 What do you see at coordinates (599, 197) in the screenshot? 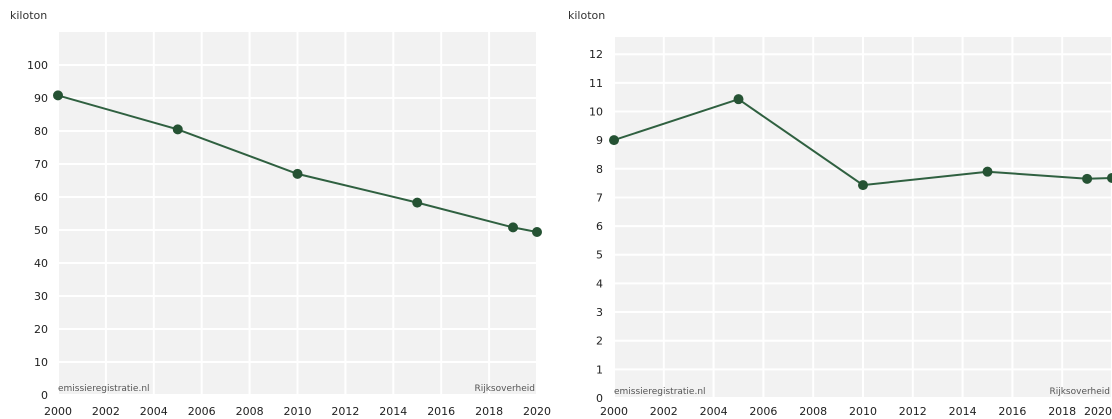
I see `y-tick-label: 7` at bounding box center [599, 197].